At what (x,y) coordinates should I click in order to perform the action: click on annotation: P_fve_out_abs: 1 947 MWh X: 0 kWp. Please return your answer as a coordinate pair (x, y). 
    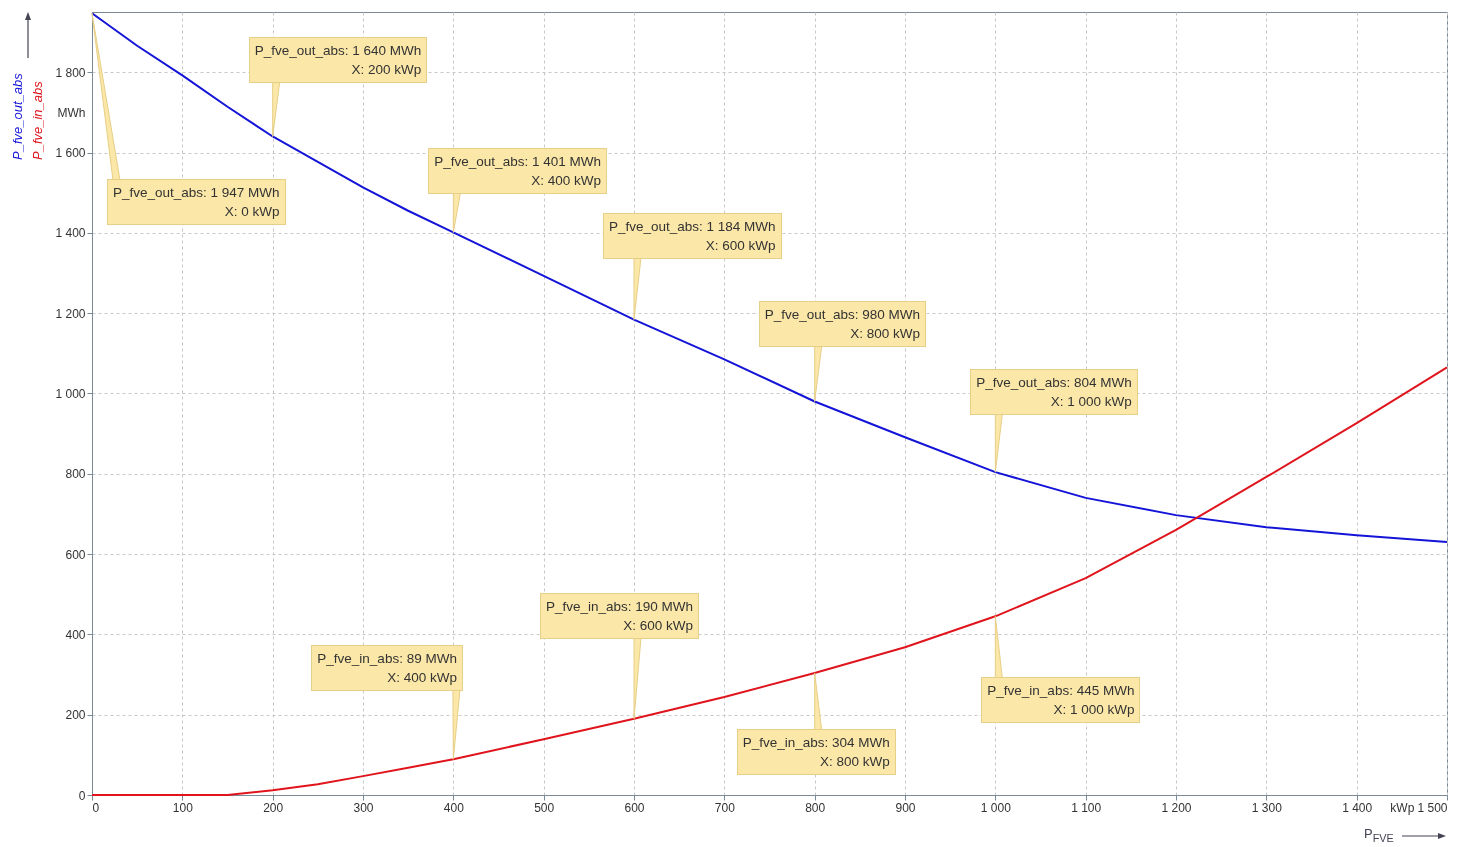
    Looking at the image, I should click on (196, 203).